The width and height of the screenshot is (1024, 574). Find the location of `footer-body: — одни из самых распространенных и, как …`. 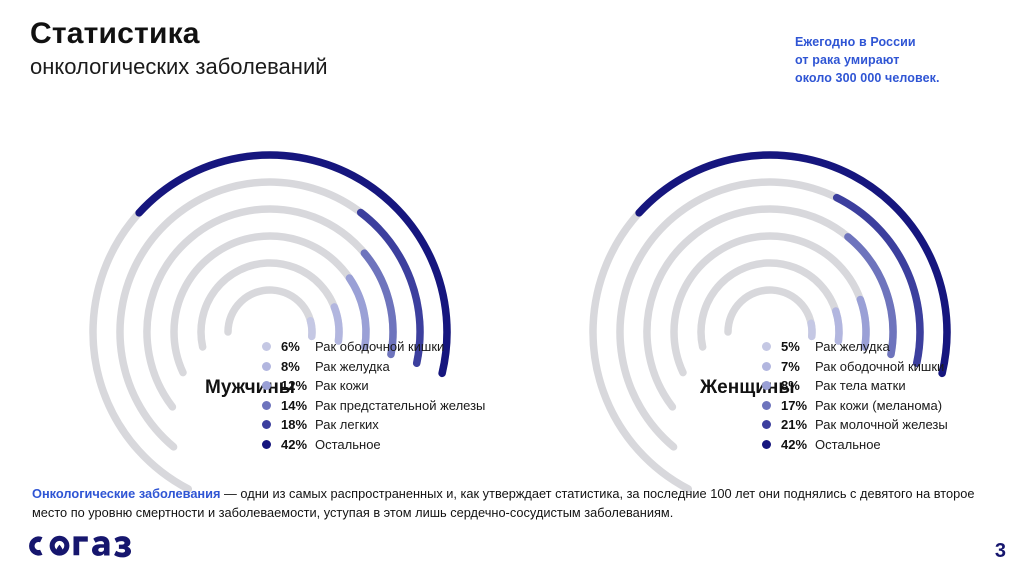

footer-body: — одни из самых распространенных и, как … is located at coordinates (503, 503).